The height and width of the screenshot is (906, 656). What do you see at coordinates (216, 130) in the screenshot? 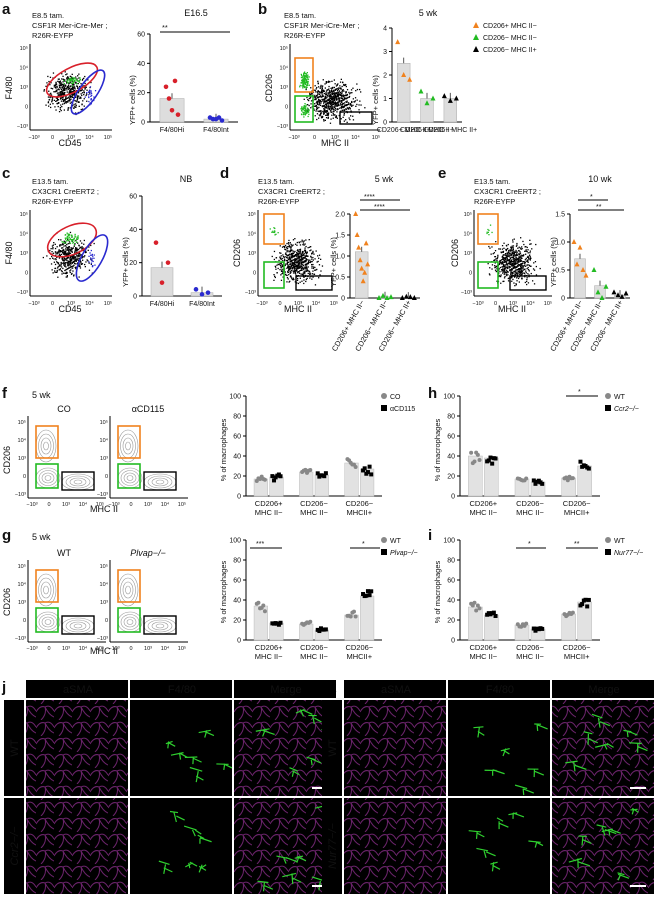
I see `category-label: F4/80Int` at bounding box center [216, 130].